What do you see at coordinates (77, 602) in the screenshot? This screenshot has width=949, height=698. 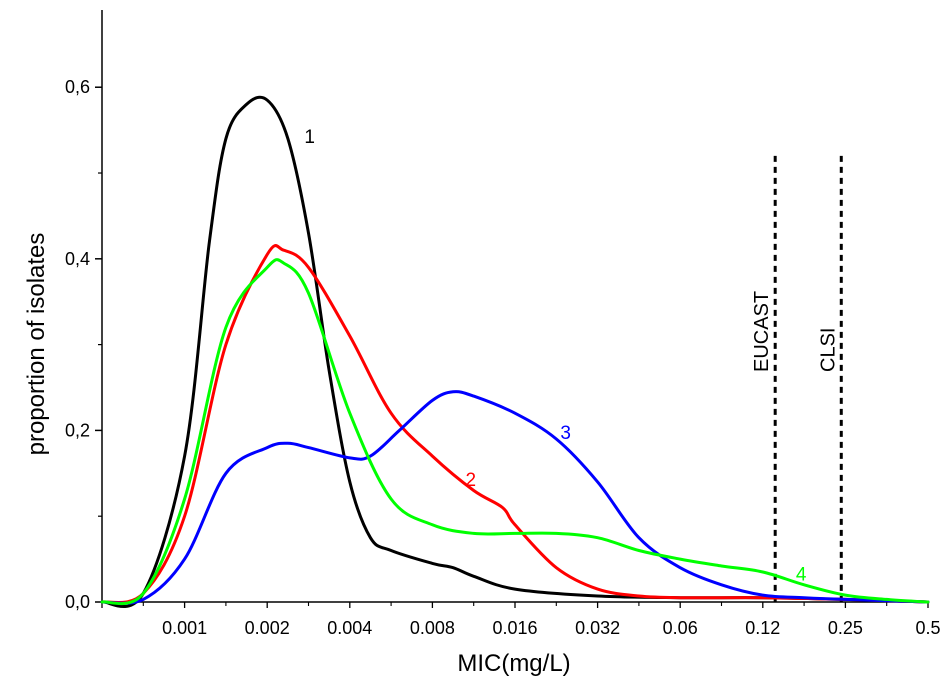 I see `y-tick-label: 0,0` at bounding box center [77, 602].